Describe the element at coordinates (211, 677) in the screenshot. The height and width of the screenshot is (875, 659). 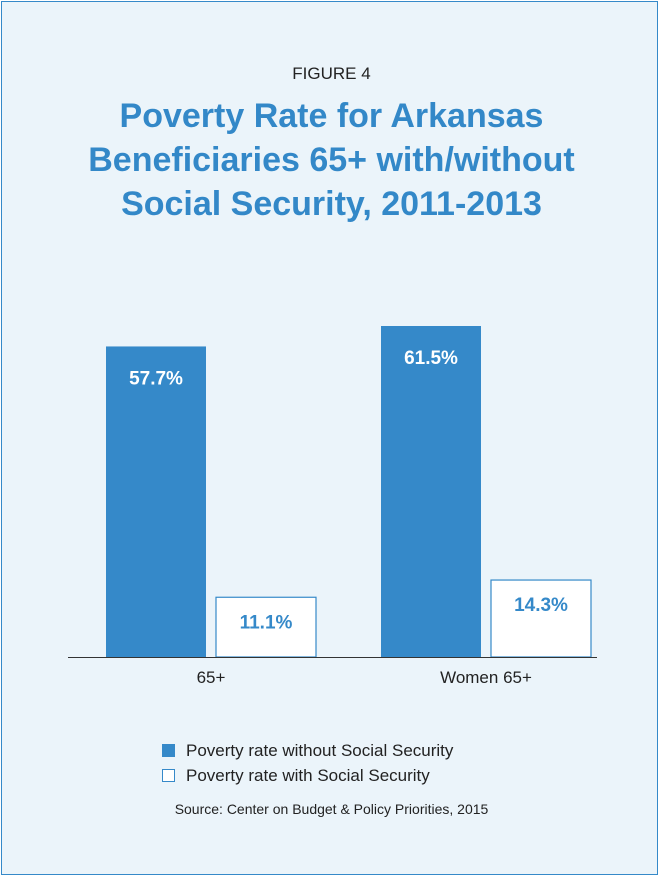
I see `x-tick-label-0: 65+` at that location.